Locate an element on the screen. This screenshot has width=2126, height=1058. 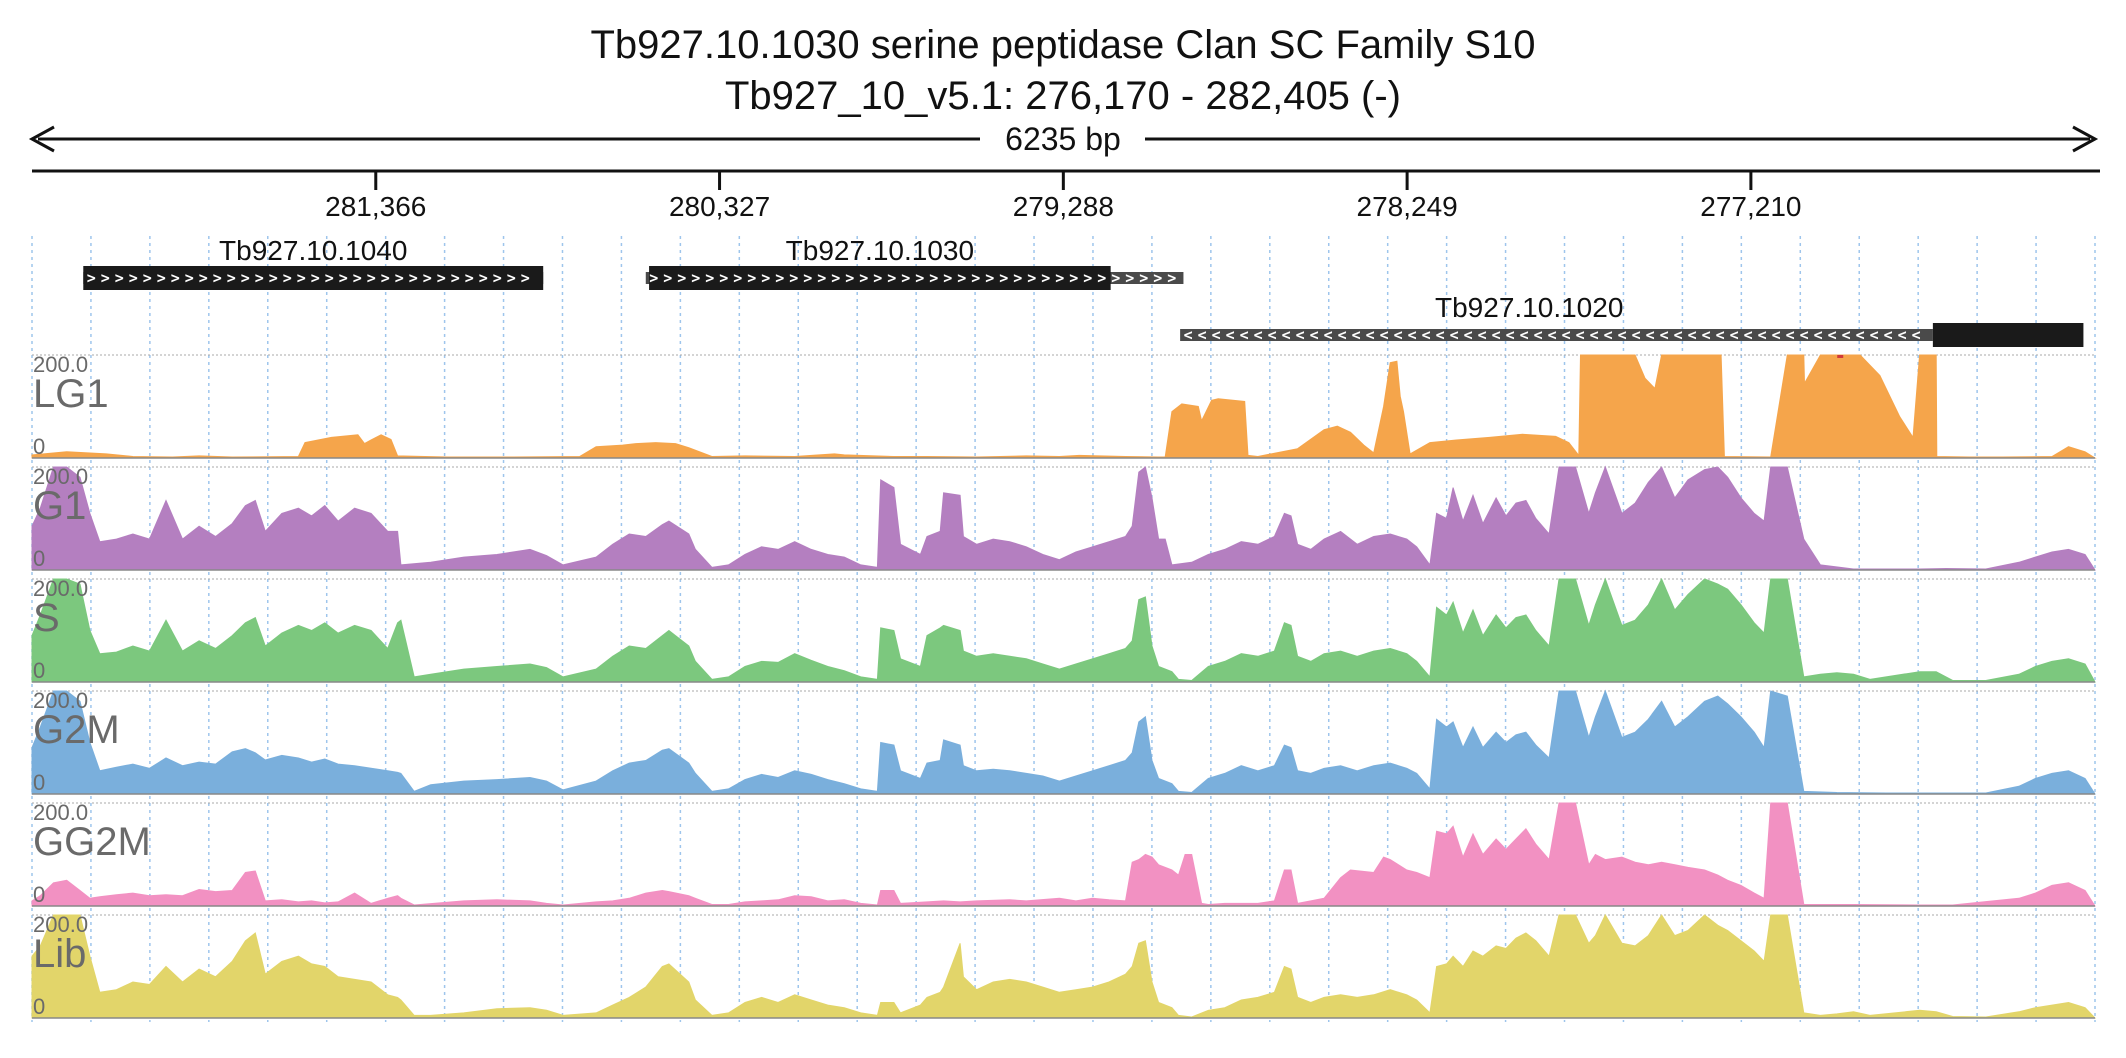
gene-utr is located at coordinates (1556, 335).